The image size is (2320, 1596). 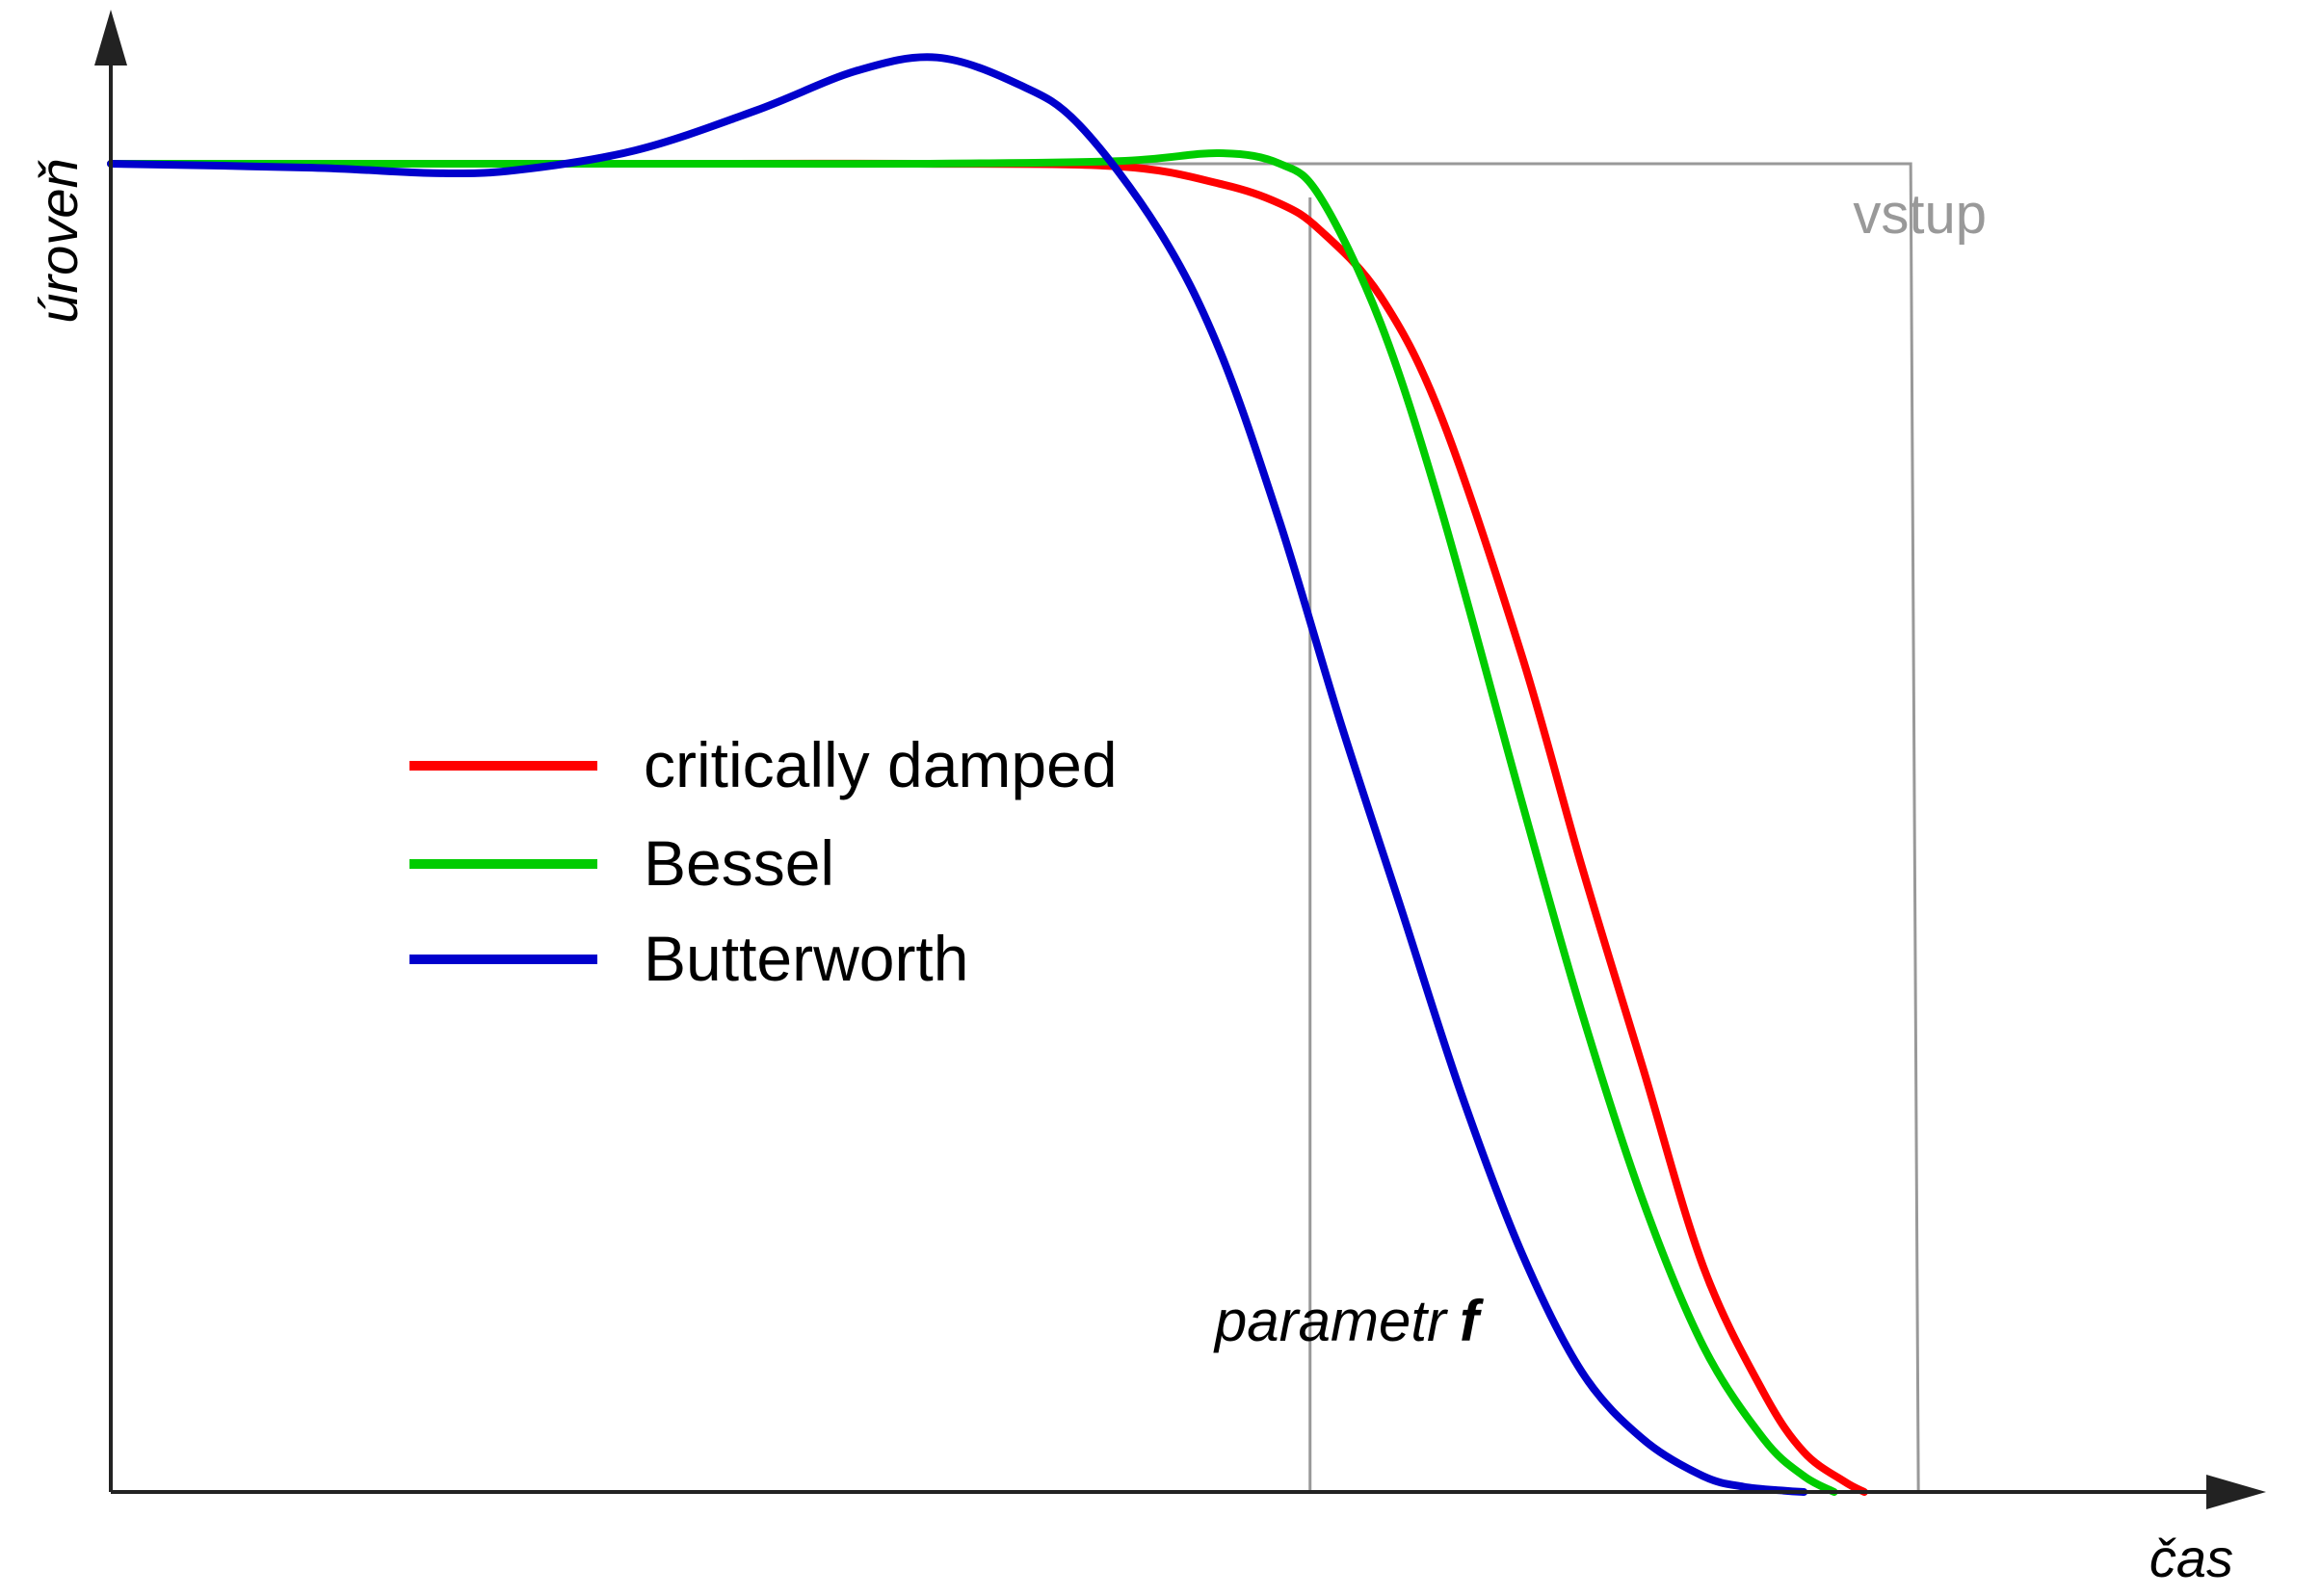 I want to click on input-label: vstup, so click(x=1920, y=215).